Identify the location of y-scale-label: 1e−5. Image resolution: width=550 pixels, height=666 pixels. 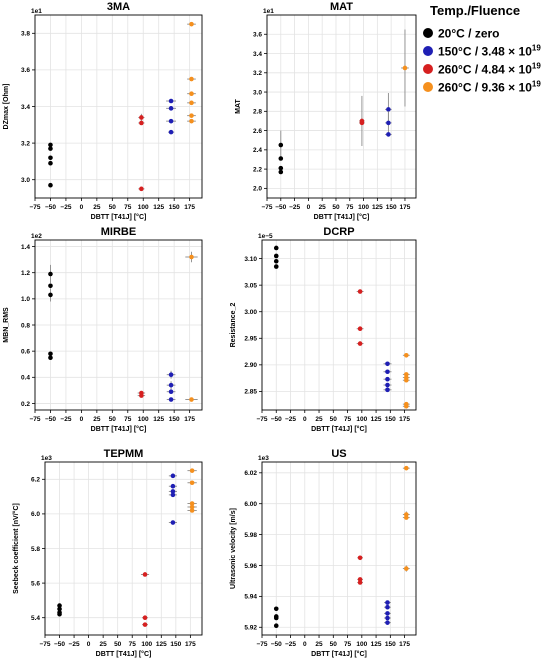
(265, 236).